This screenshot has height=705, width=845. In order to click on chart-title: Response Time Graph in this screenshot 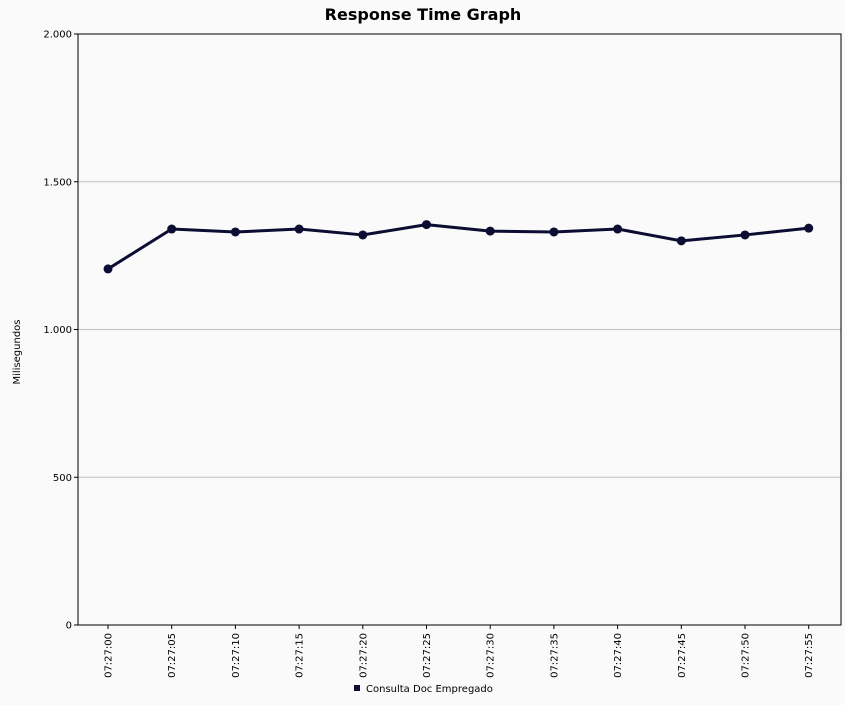, I will do `click(423, 14)`.